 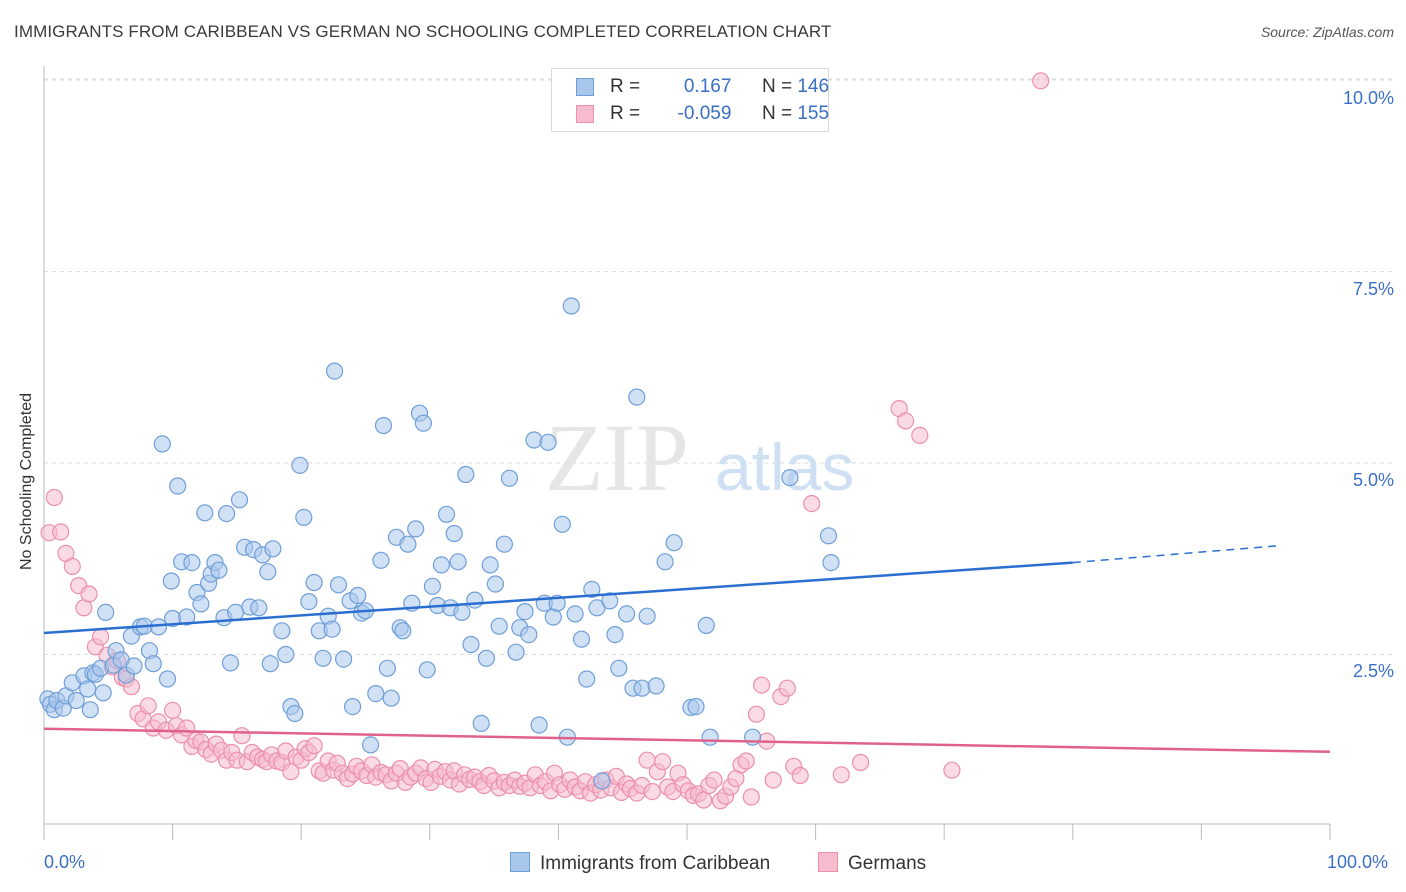 I want to click on legend-n-value: 155, so click(x=813, y=113).